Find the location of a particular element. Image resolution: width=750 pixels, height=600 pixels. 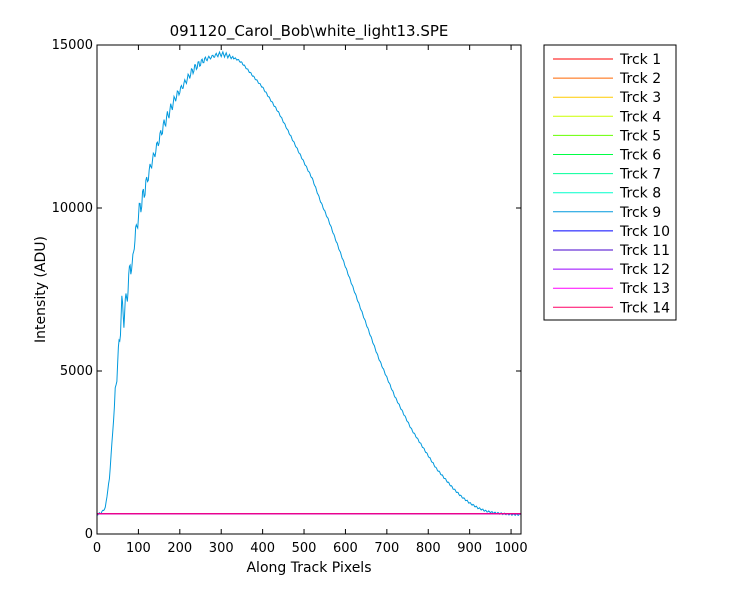

legend-label: Trck 8 is located at coordinates (640, 194).